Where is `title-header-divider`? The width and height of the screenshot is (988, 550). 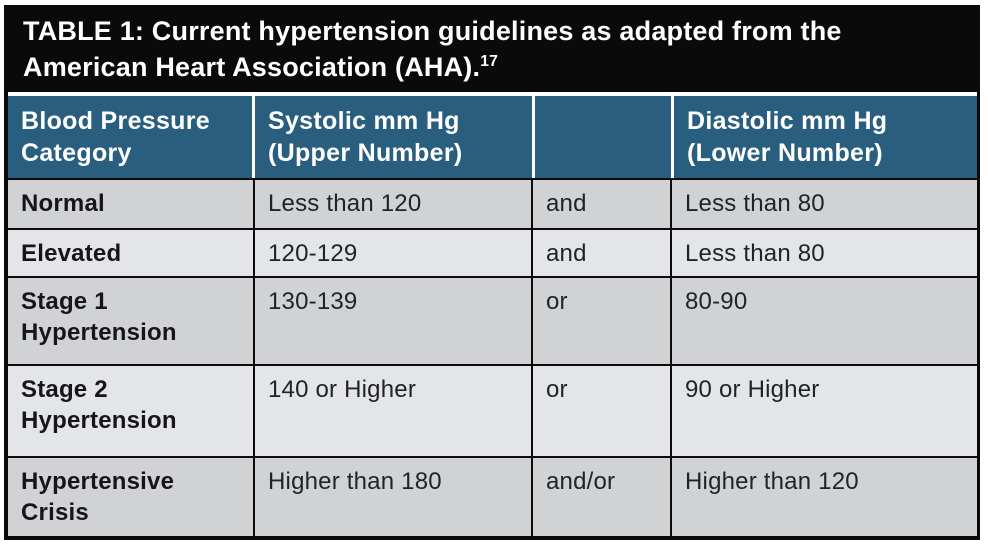 title-header-divider is located at coordinates (492, 94).